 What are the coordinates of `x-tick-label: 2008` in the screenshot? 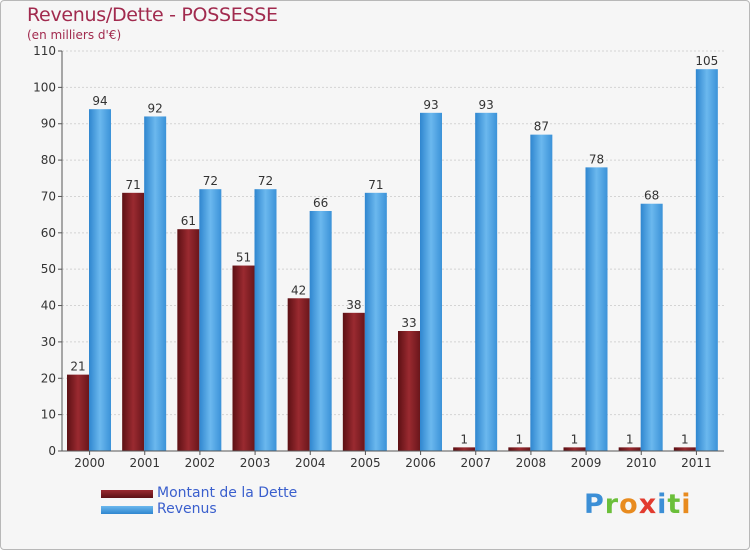 It's located at (531, 463).